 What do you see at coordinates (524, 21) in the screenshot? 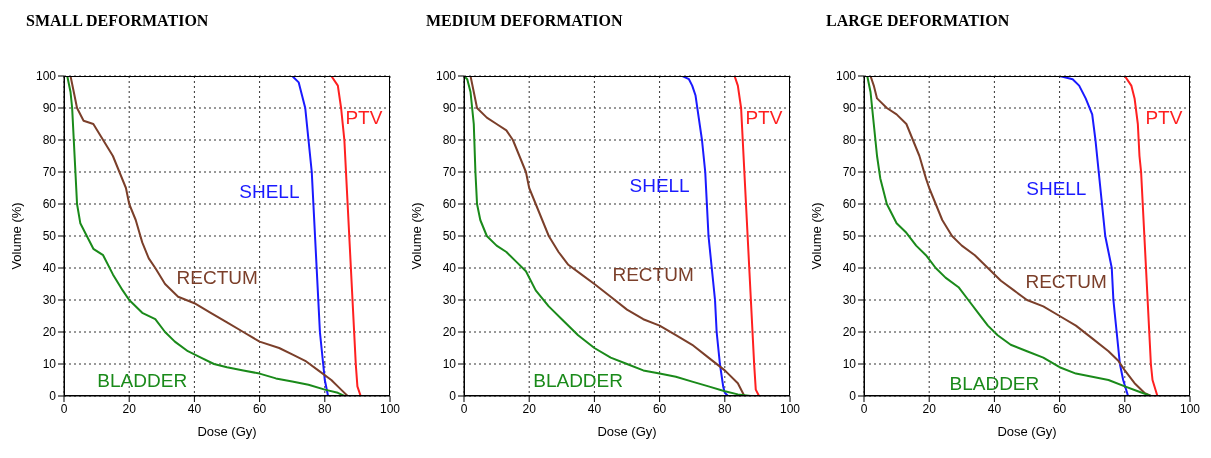
I see `chart-title: MEDIUM DEFORMATION` at bounding box center [524, 21].